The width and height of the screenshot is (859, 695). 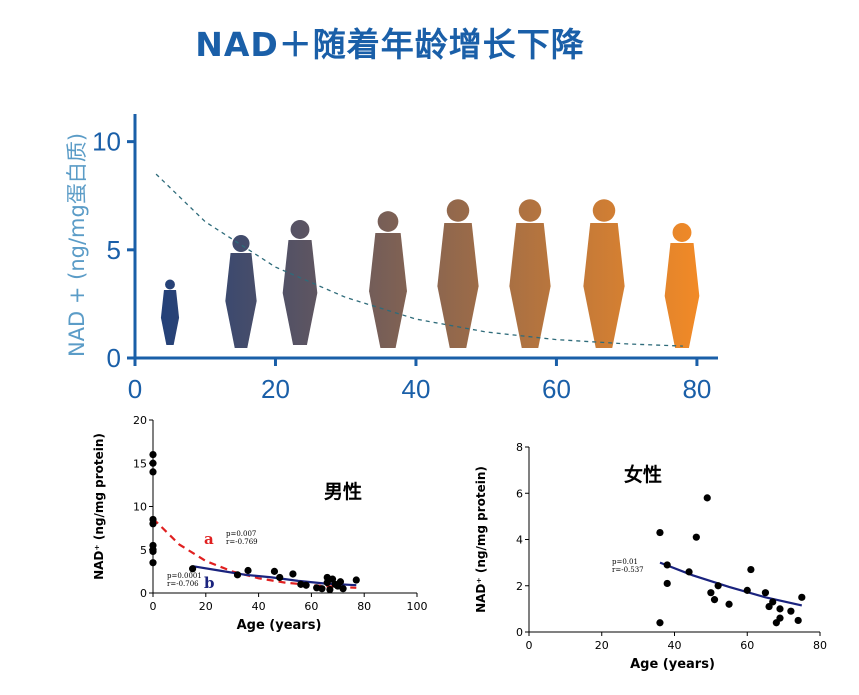 What do you see at coordinates (519, 493) in the screenshot?
I see `y-tick-label: 6` at bounding box center [519, 493].